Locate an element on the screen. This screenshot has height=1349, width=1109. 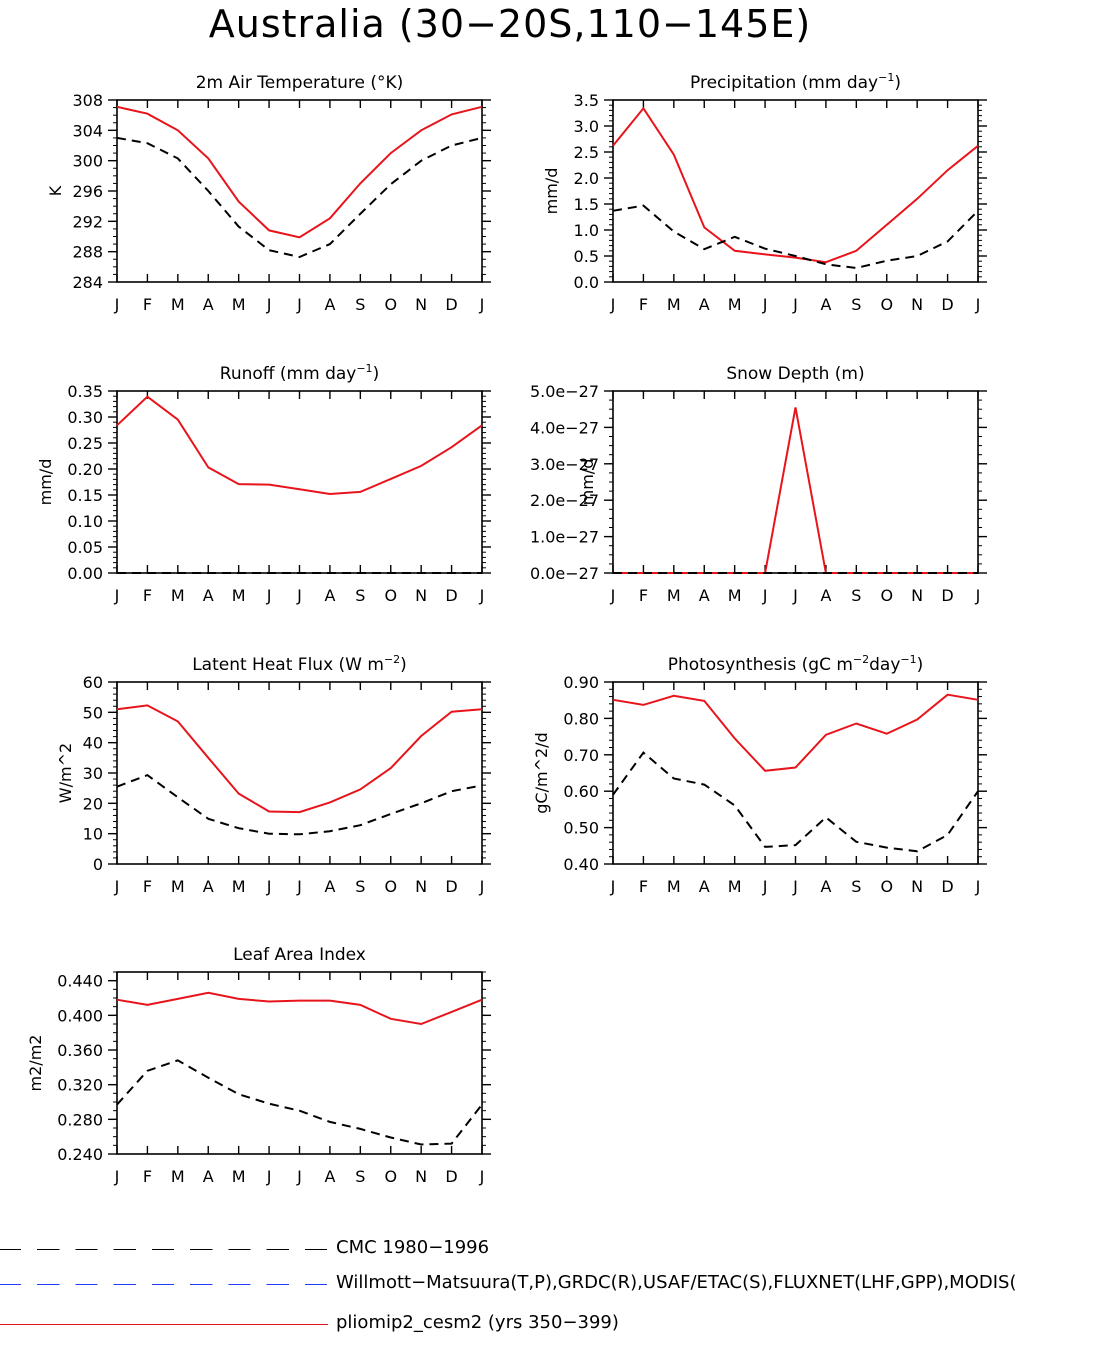
y-tick-label: 0 is located at coordinates (98, 864).